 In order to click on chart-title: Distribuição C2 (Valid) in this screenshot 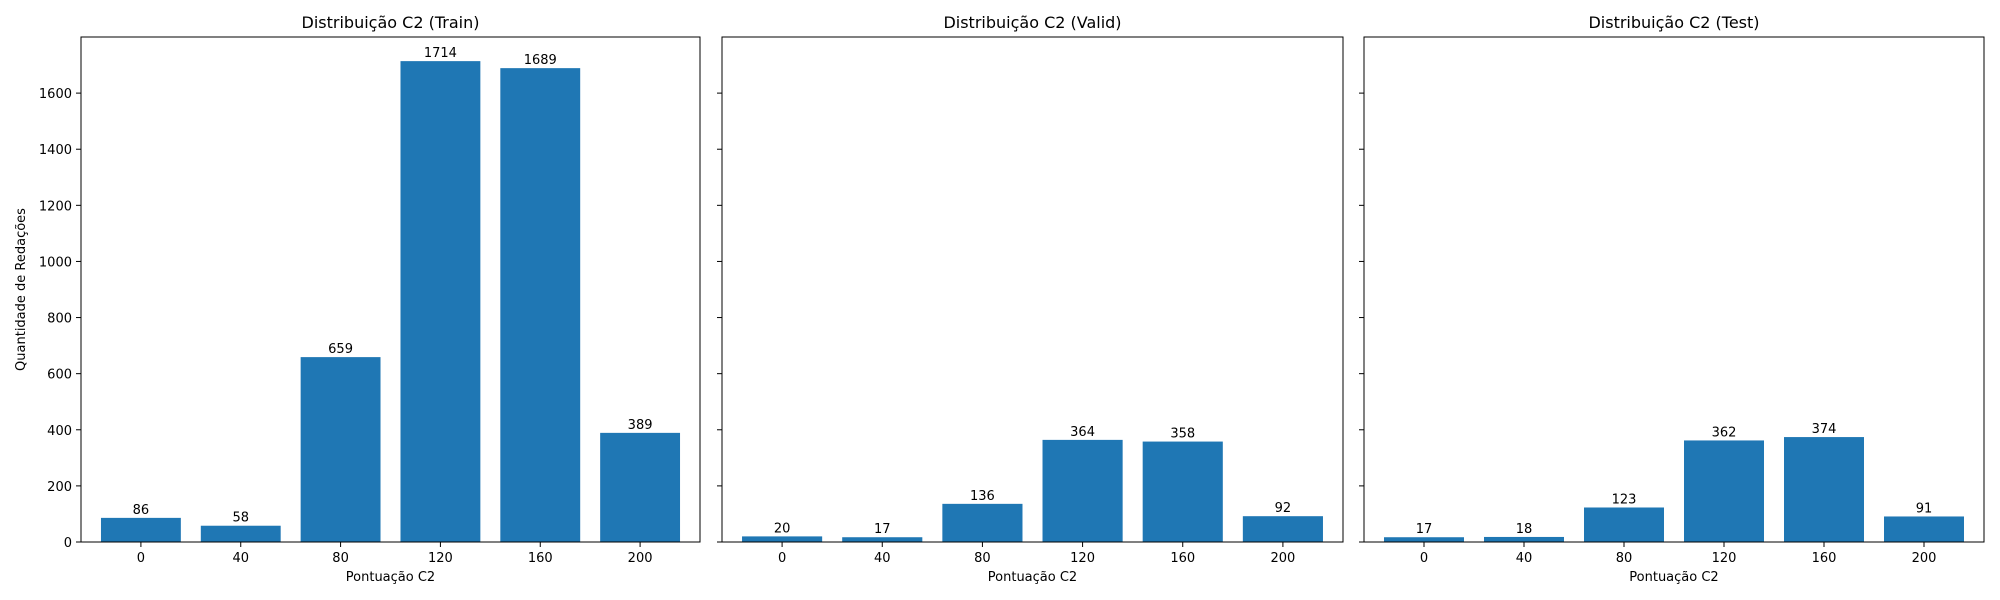, I will do `click(1032, 22)`.